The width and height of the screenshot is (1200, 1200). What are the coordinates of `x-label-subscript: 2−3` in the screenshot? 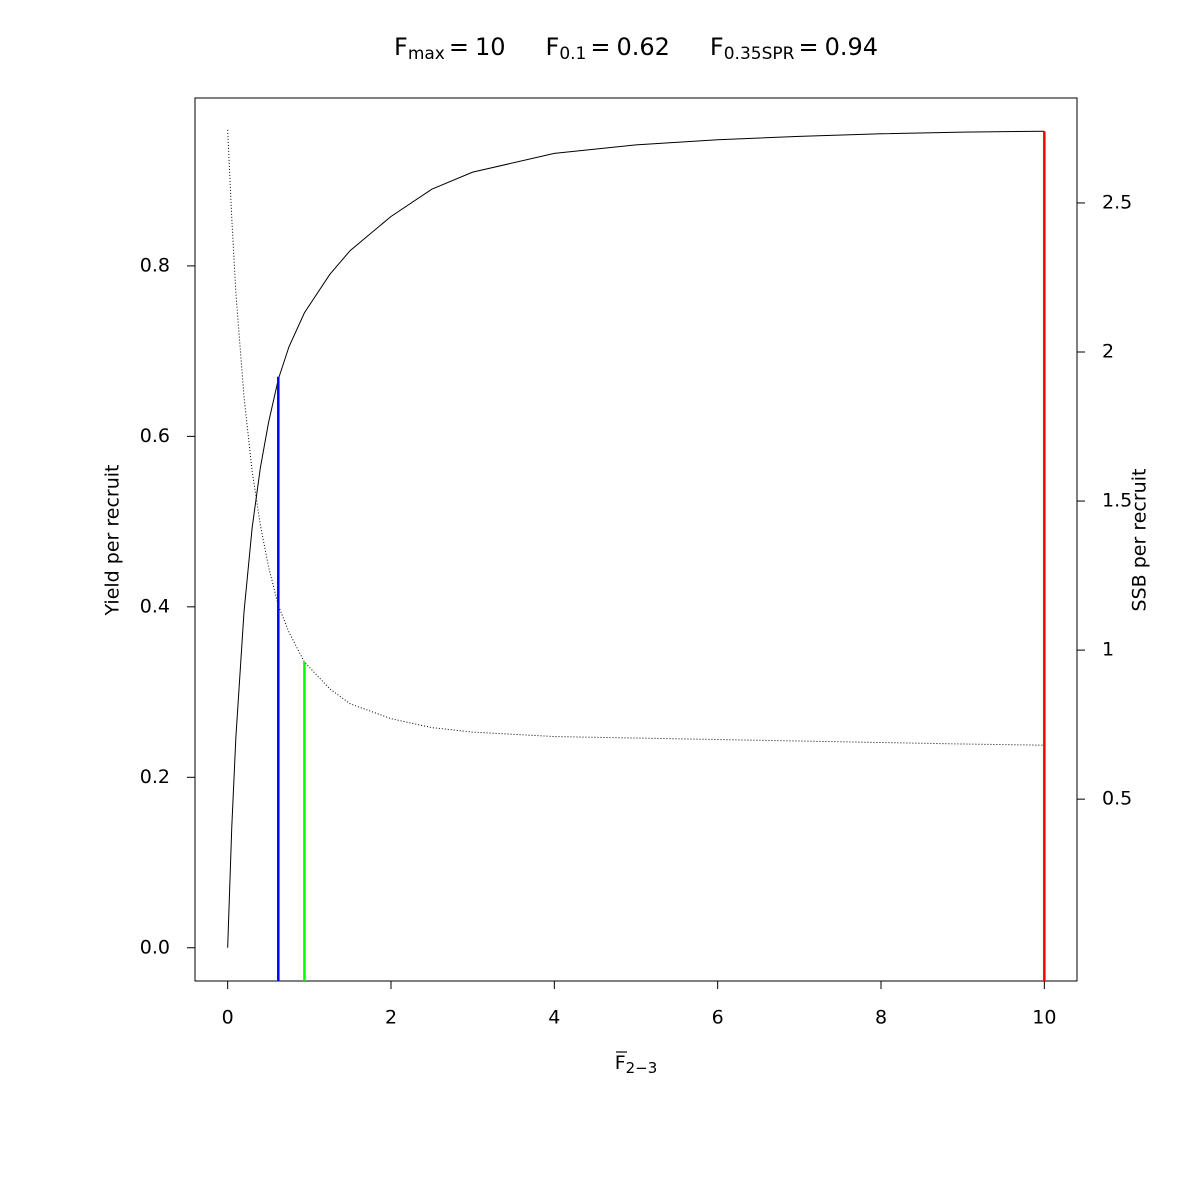 It's located at (642, 1068).